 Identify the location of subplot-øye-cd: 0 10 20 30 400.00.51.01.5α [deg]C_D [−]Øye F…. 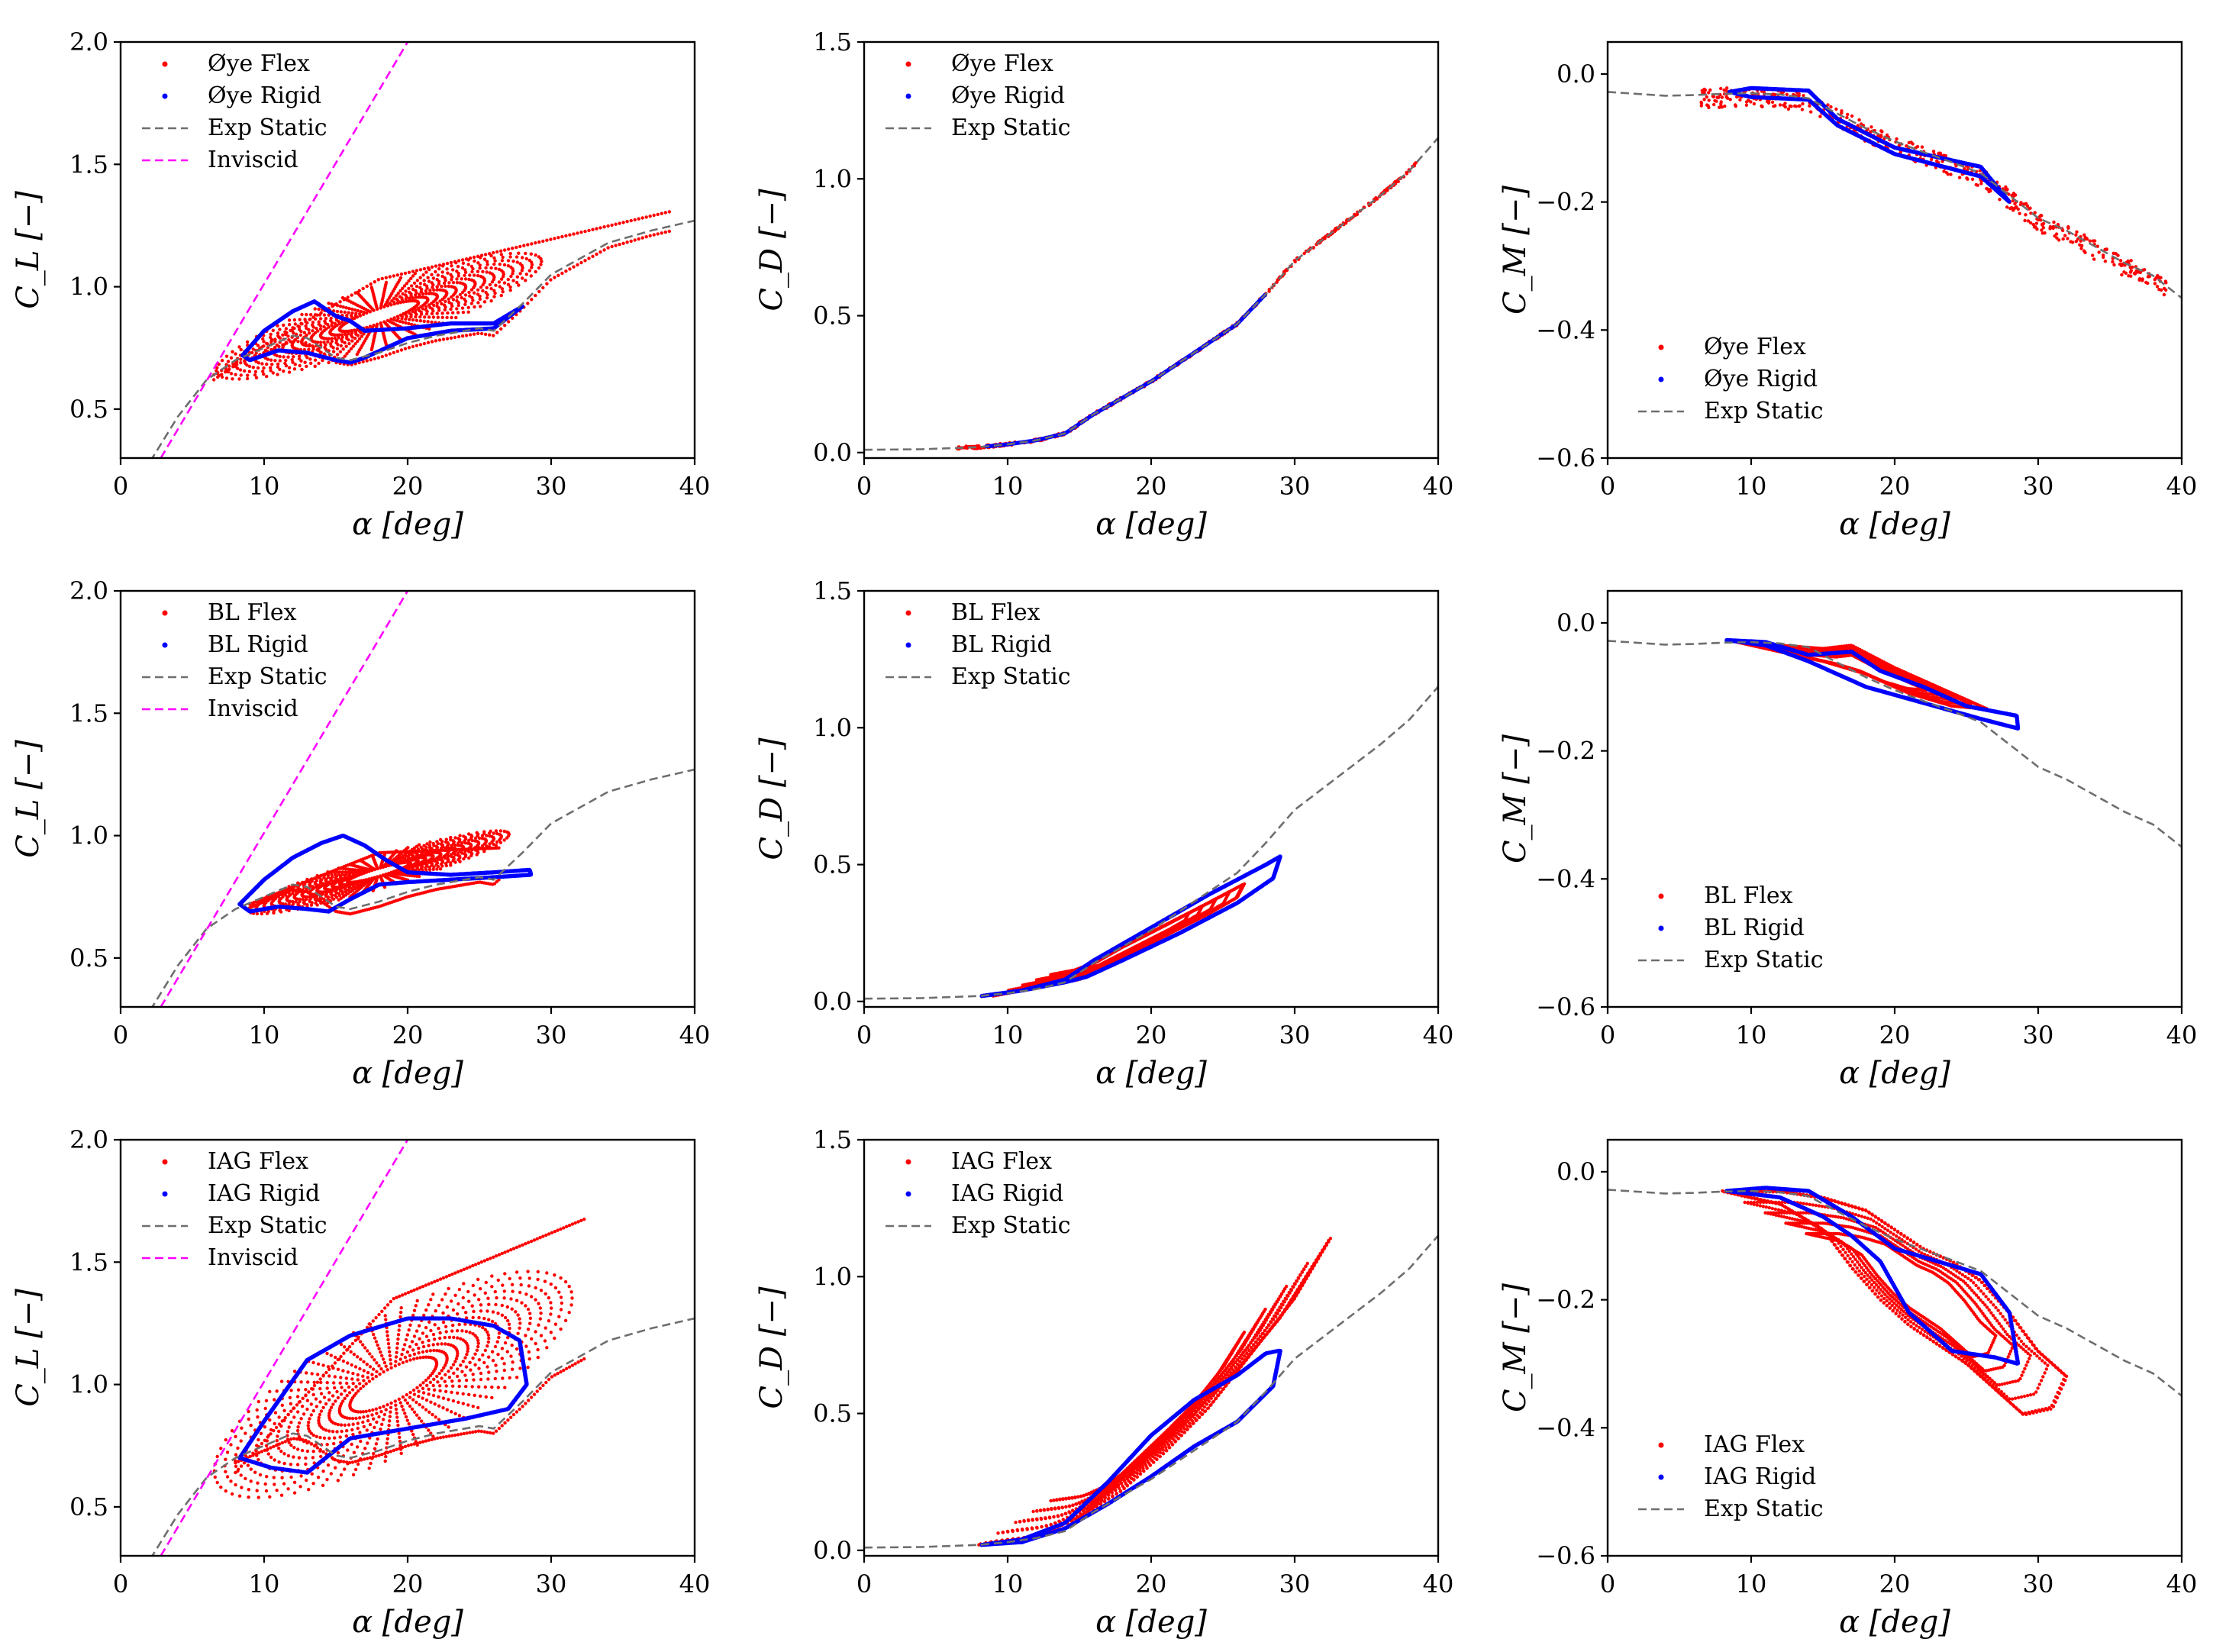
(1103, 284).